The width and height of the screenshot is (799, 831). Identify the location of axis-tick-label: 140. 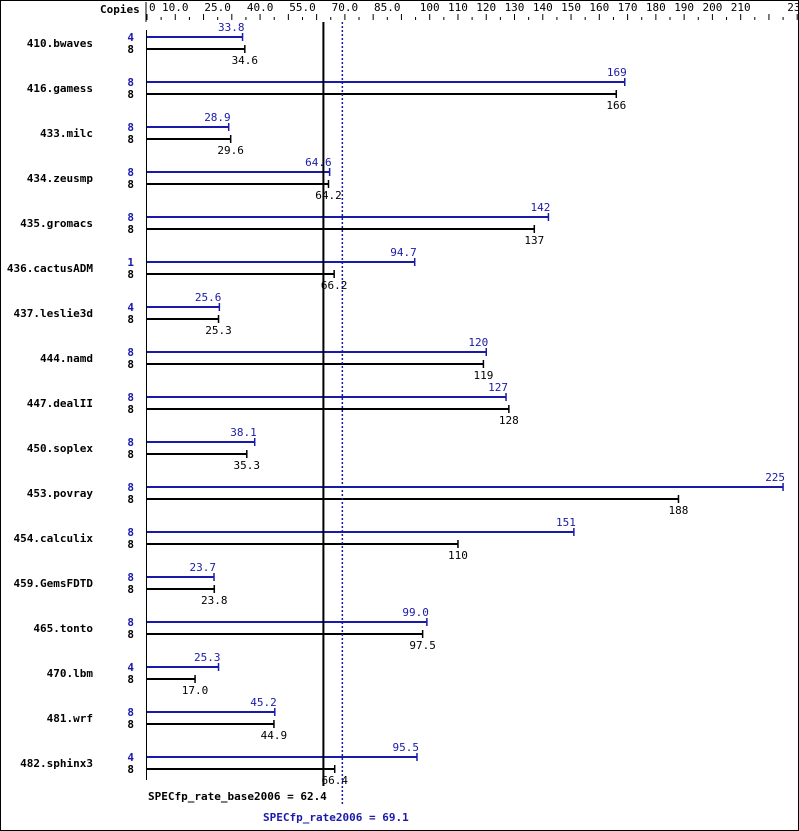
(543, 7).